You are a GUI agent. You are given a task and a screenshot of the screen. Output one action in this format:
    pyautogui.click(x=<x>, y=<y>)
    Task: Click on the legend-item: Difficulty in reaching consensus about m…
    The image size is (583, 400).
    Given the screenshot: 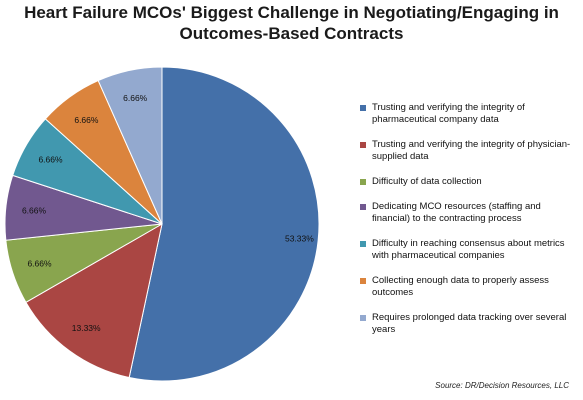 What is the action you would take?
    pyautogui.click(x=470, y=250)
    